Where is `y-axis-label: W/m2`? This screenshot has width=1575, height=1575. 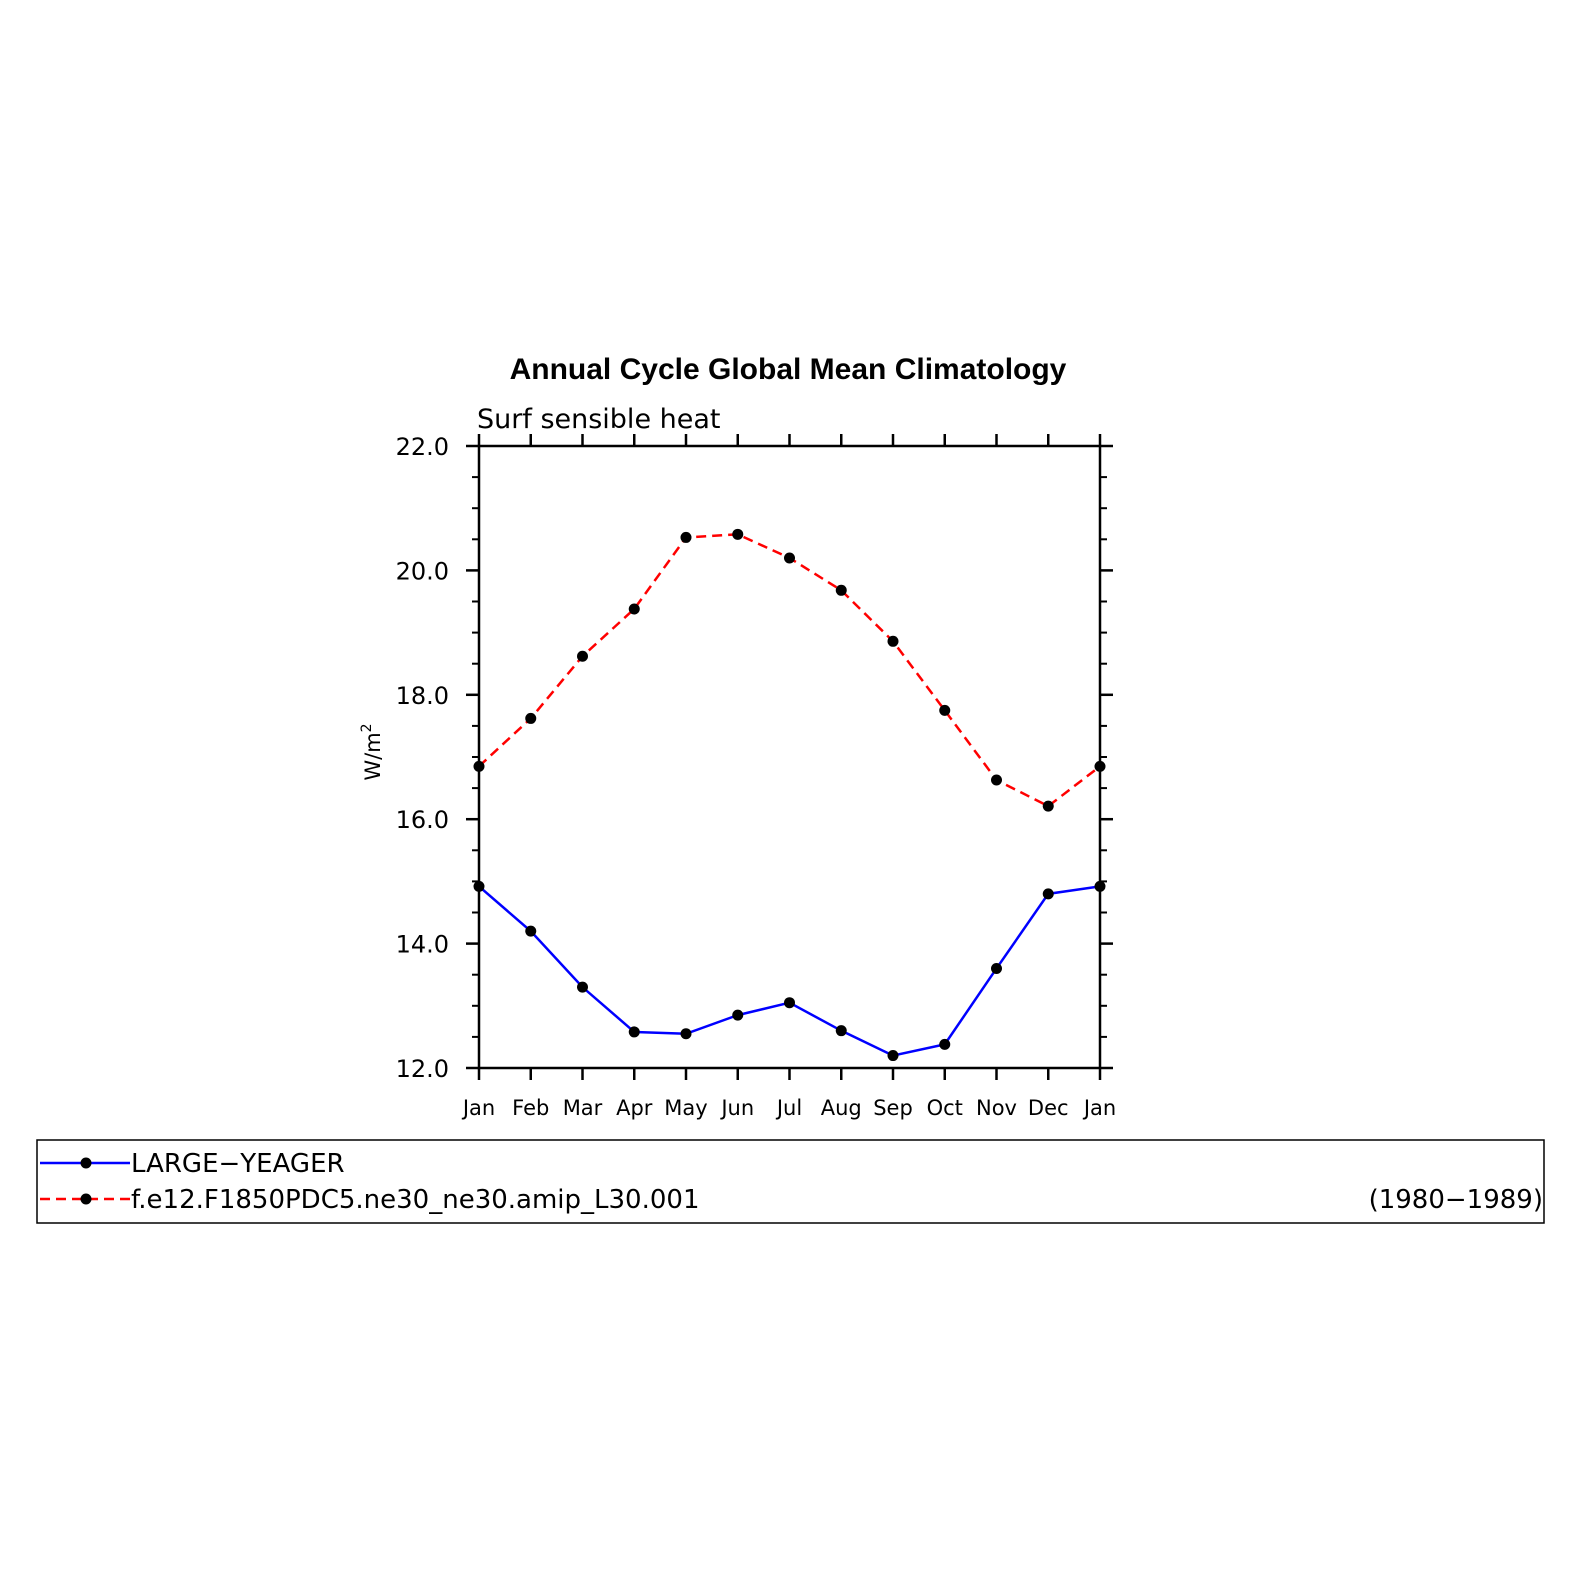
y-axis-label: W/m2 is located at coordinates (372, 751).